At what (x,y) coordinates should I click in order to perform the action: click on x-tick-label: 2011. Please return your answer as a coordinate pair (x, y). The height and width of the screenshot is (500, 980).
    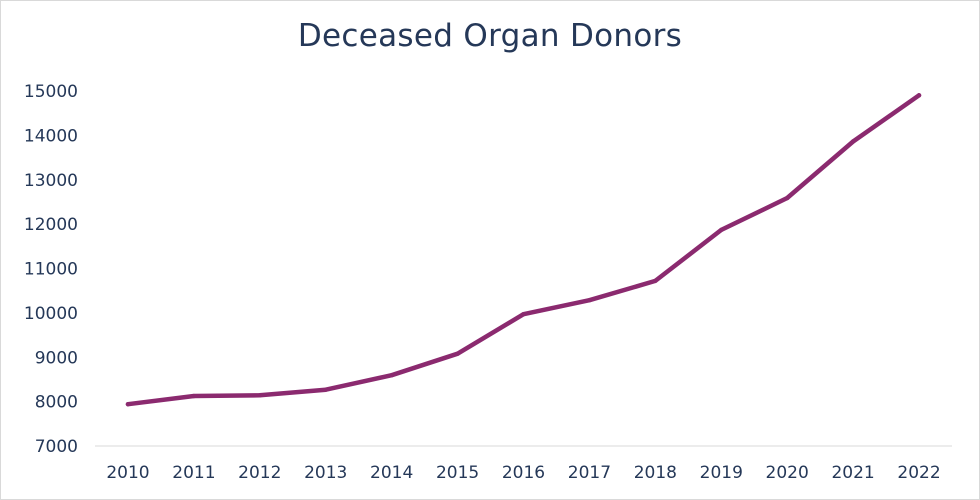
    Looking at the image, I should click on (193, 473).